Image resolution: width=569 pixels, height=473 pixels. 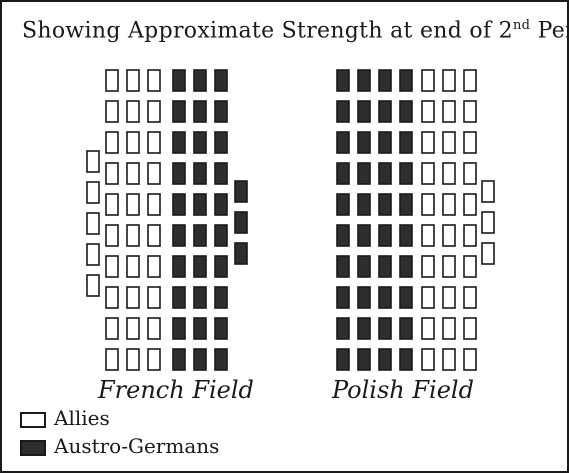 What do you see at coordinates (137, 446) in the screenshot?
I see `legend-austro-germans-label: Austro-Germans` at bounding box center [137, 446].